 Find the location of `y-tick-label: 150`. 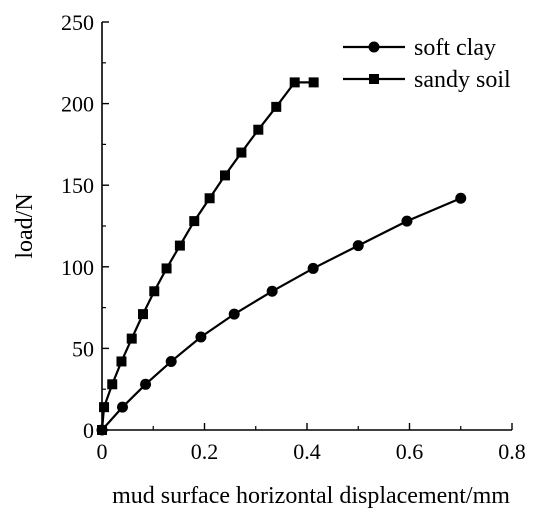

y-tick-label: 150 is located at coordinates (77, 185).